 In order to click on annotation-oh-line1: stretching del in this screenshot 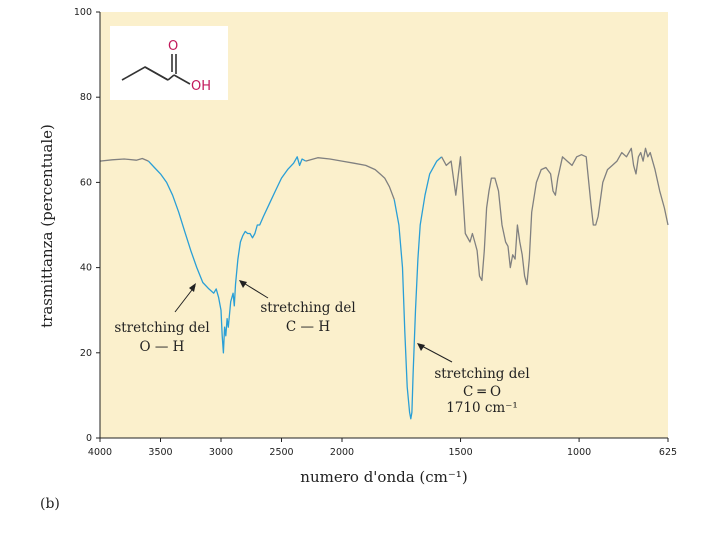, I will do `click(161, 328)`.